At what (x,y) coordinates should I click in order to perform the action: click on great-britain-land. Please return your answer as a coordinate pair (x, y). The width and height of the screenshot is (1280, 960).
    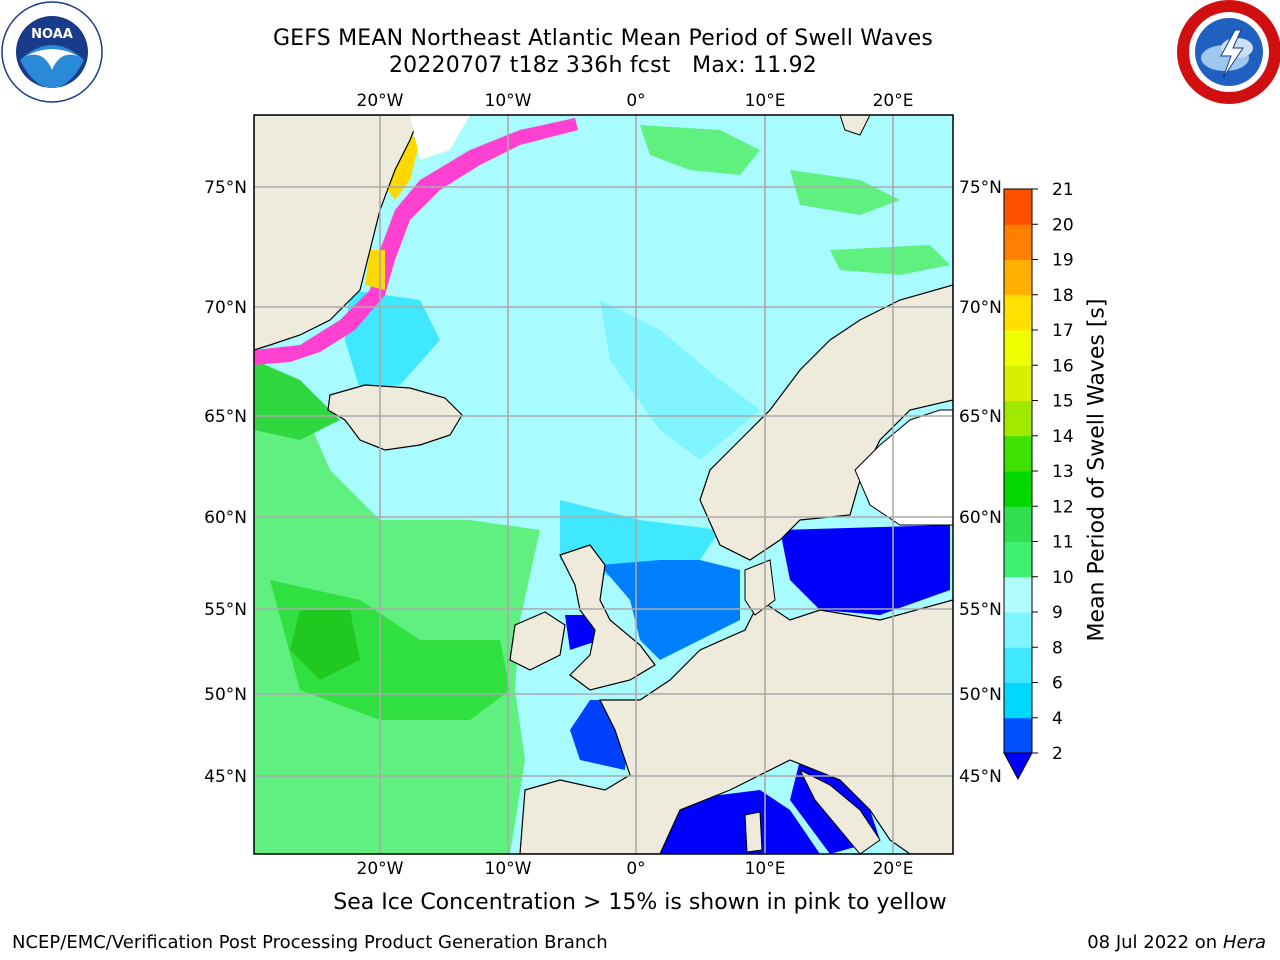
    Looking at the image, I should click on (607, 617).